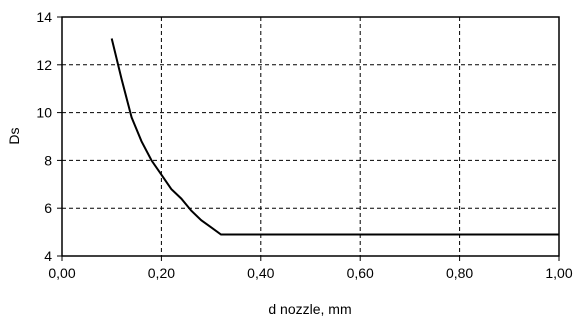 The height and width of the screenshot is (320, 578). Describe the element at coordinates (309, 309) in the screenshot. I see `x-axis-title: d nozzle, mm` at that location.